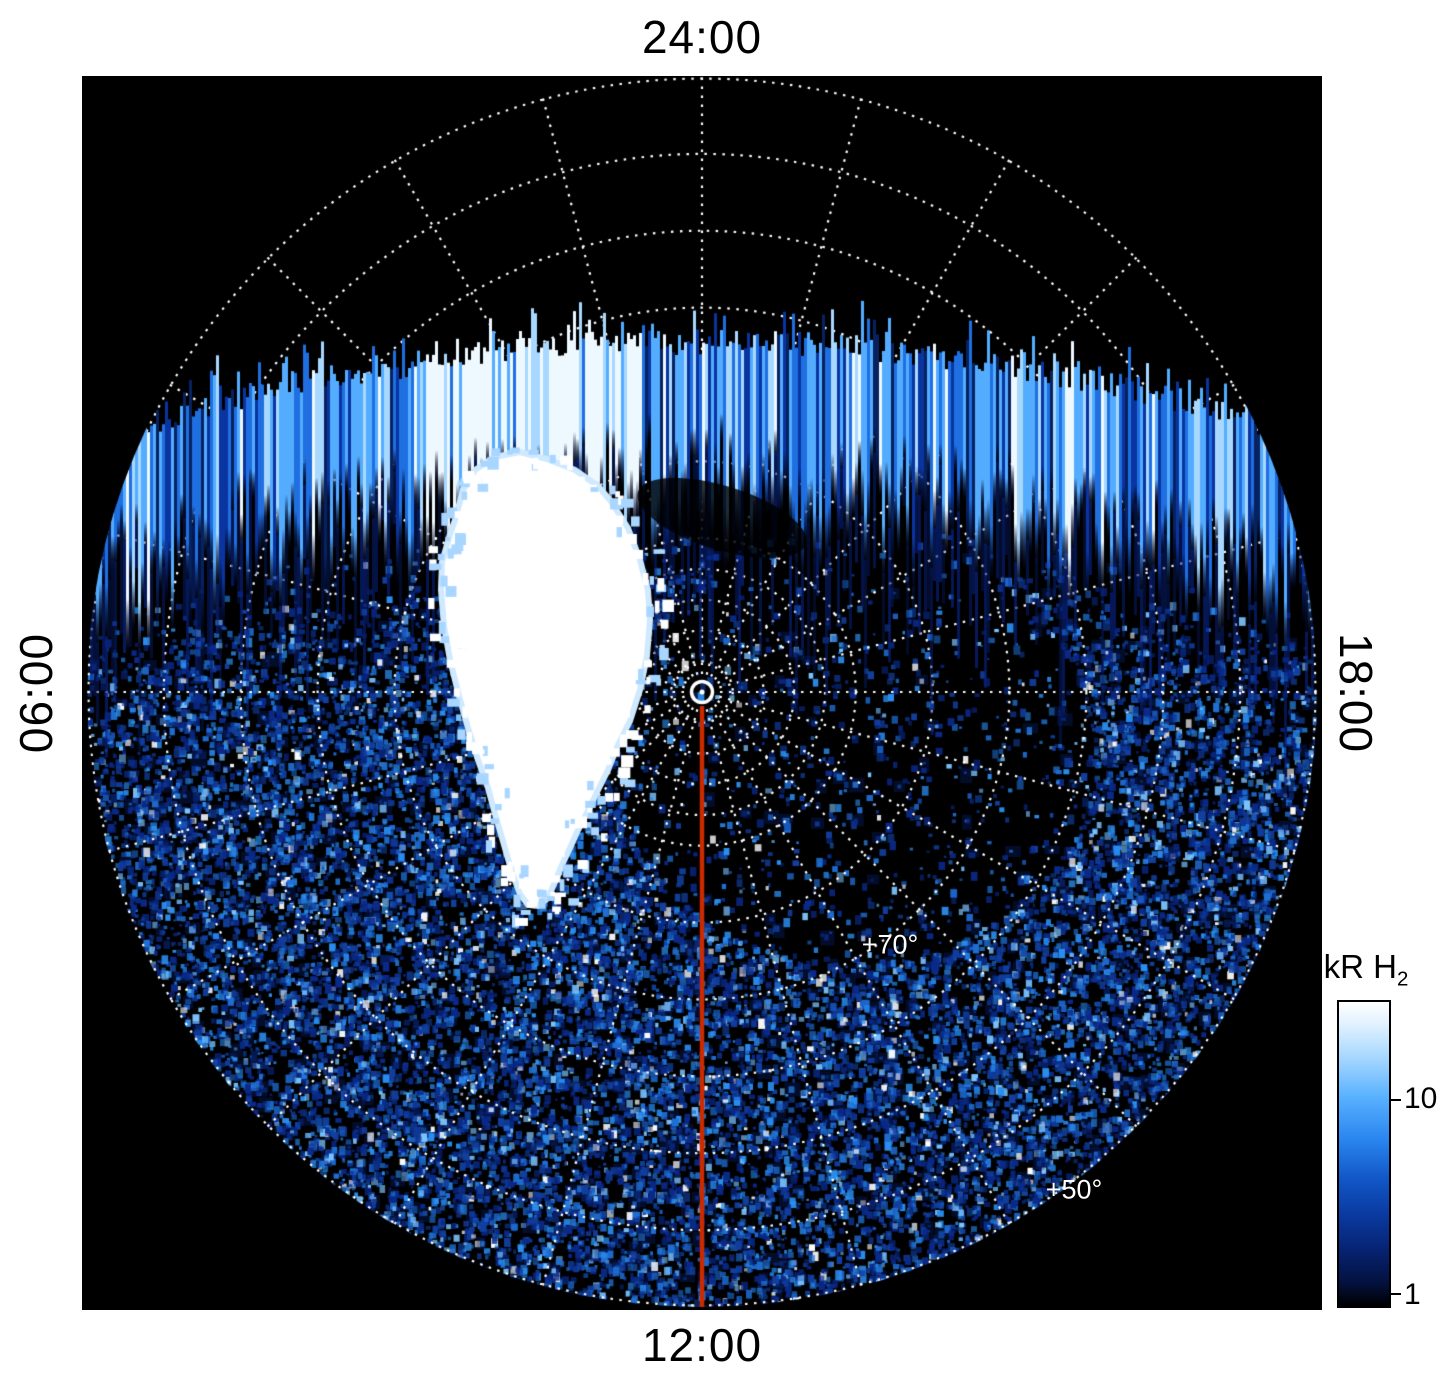 This screenshot has width=1447, height=1384. I want to click on time-label-1200: 12:00, so click(702, 1345).